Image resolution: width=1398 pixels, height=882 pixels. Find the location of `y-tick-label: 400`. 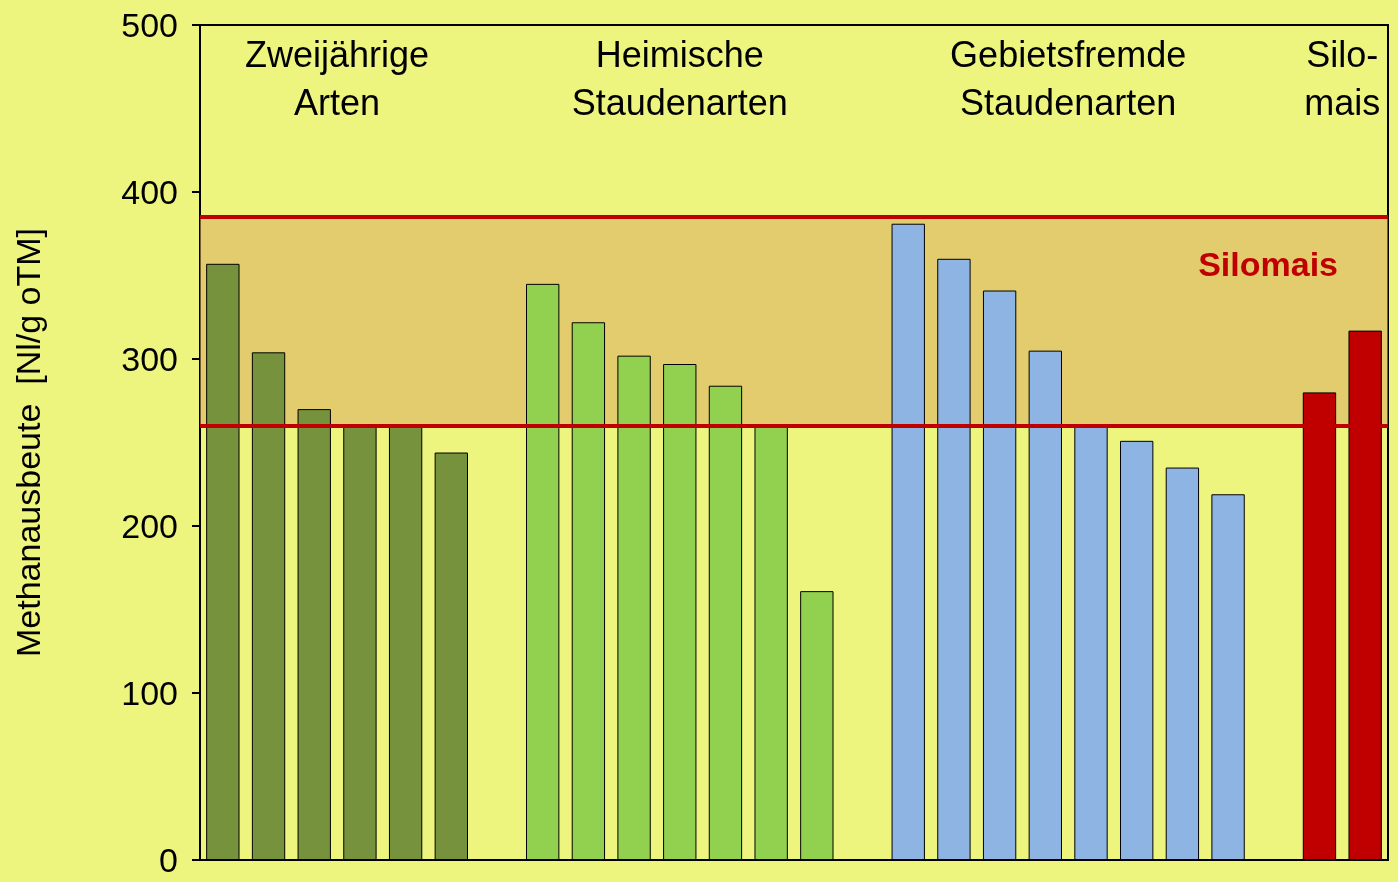

y-tick-label: 400 is located at coordinates (149, 192).